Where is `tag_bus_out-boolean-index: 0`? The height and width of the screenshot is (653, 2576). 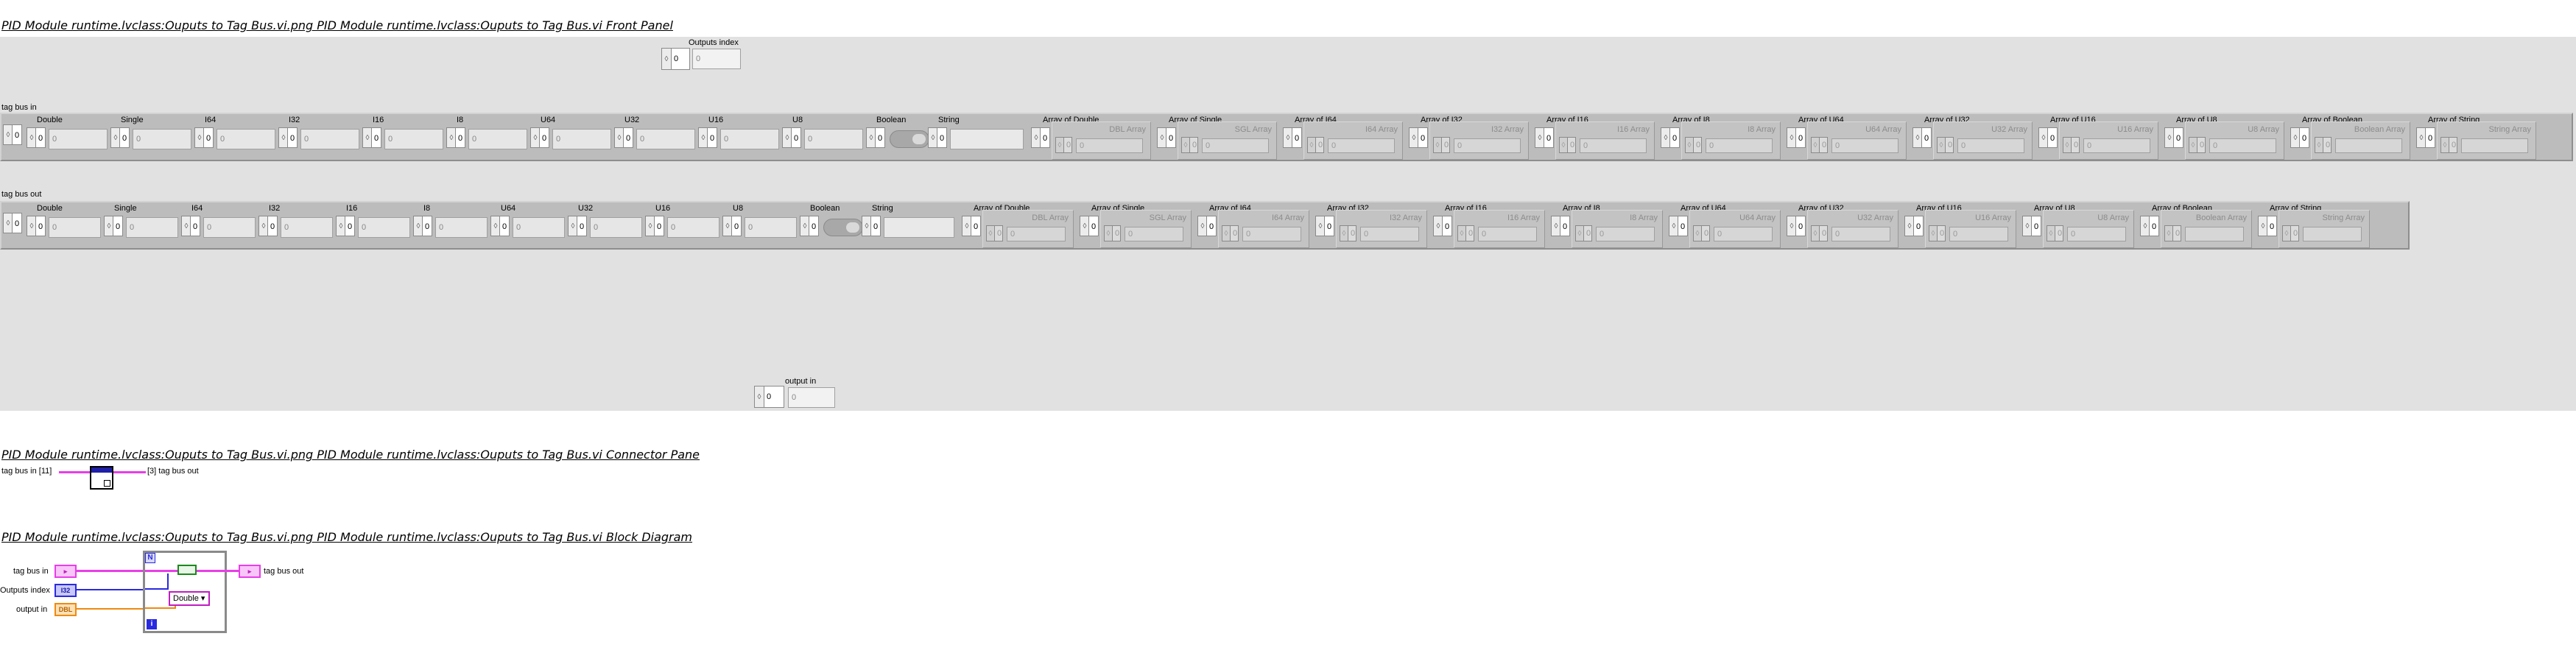 tag_bus_out-boolean-index: 0 is located at coordinates (814, 226).